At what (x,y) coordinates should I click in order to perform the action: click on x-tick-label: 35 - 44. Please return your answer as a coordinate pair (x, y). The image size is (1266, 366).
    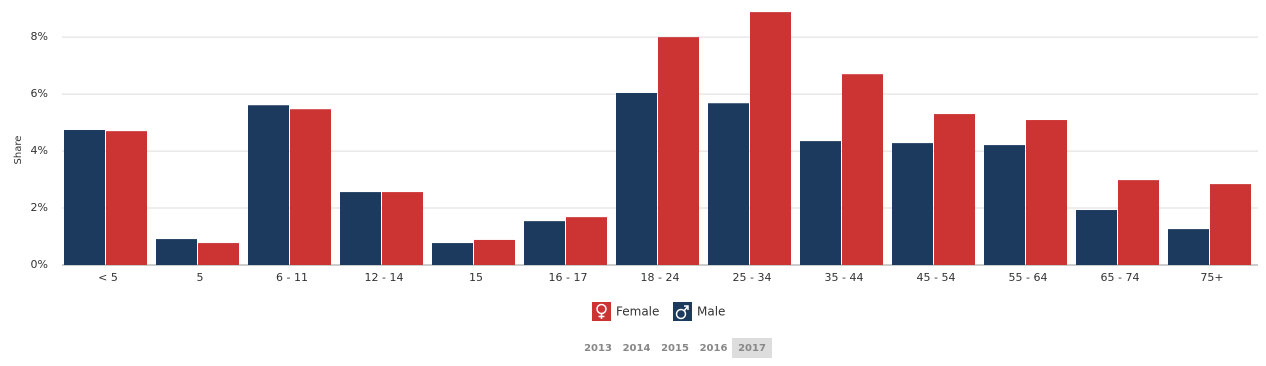
    Looking at the image, I should click on (844, 277).